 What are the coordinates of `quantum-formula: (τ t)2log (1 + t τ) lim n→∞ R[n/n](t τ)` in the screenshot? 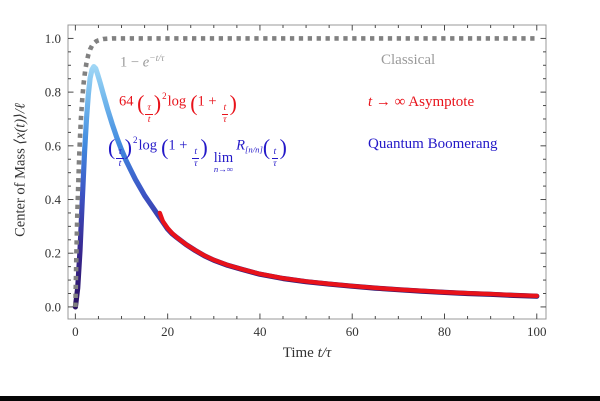 It's located at (197, 155).